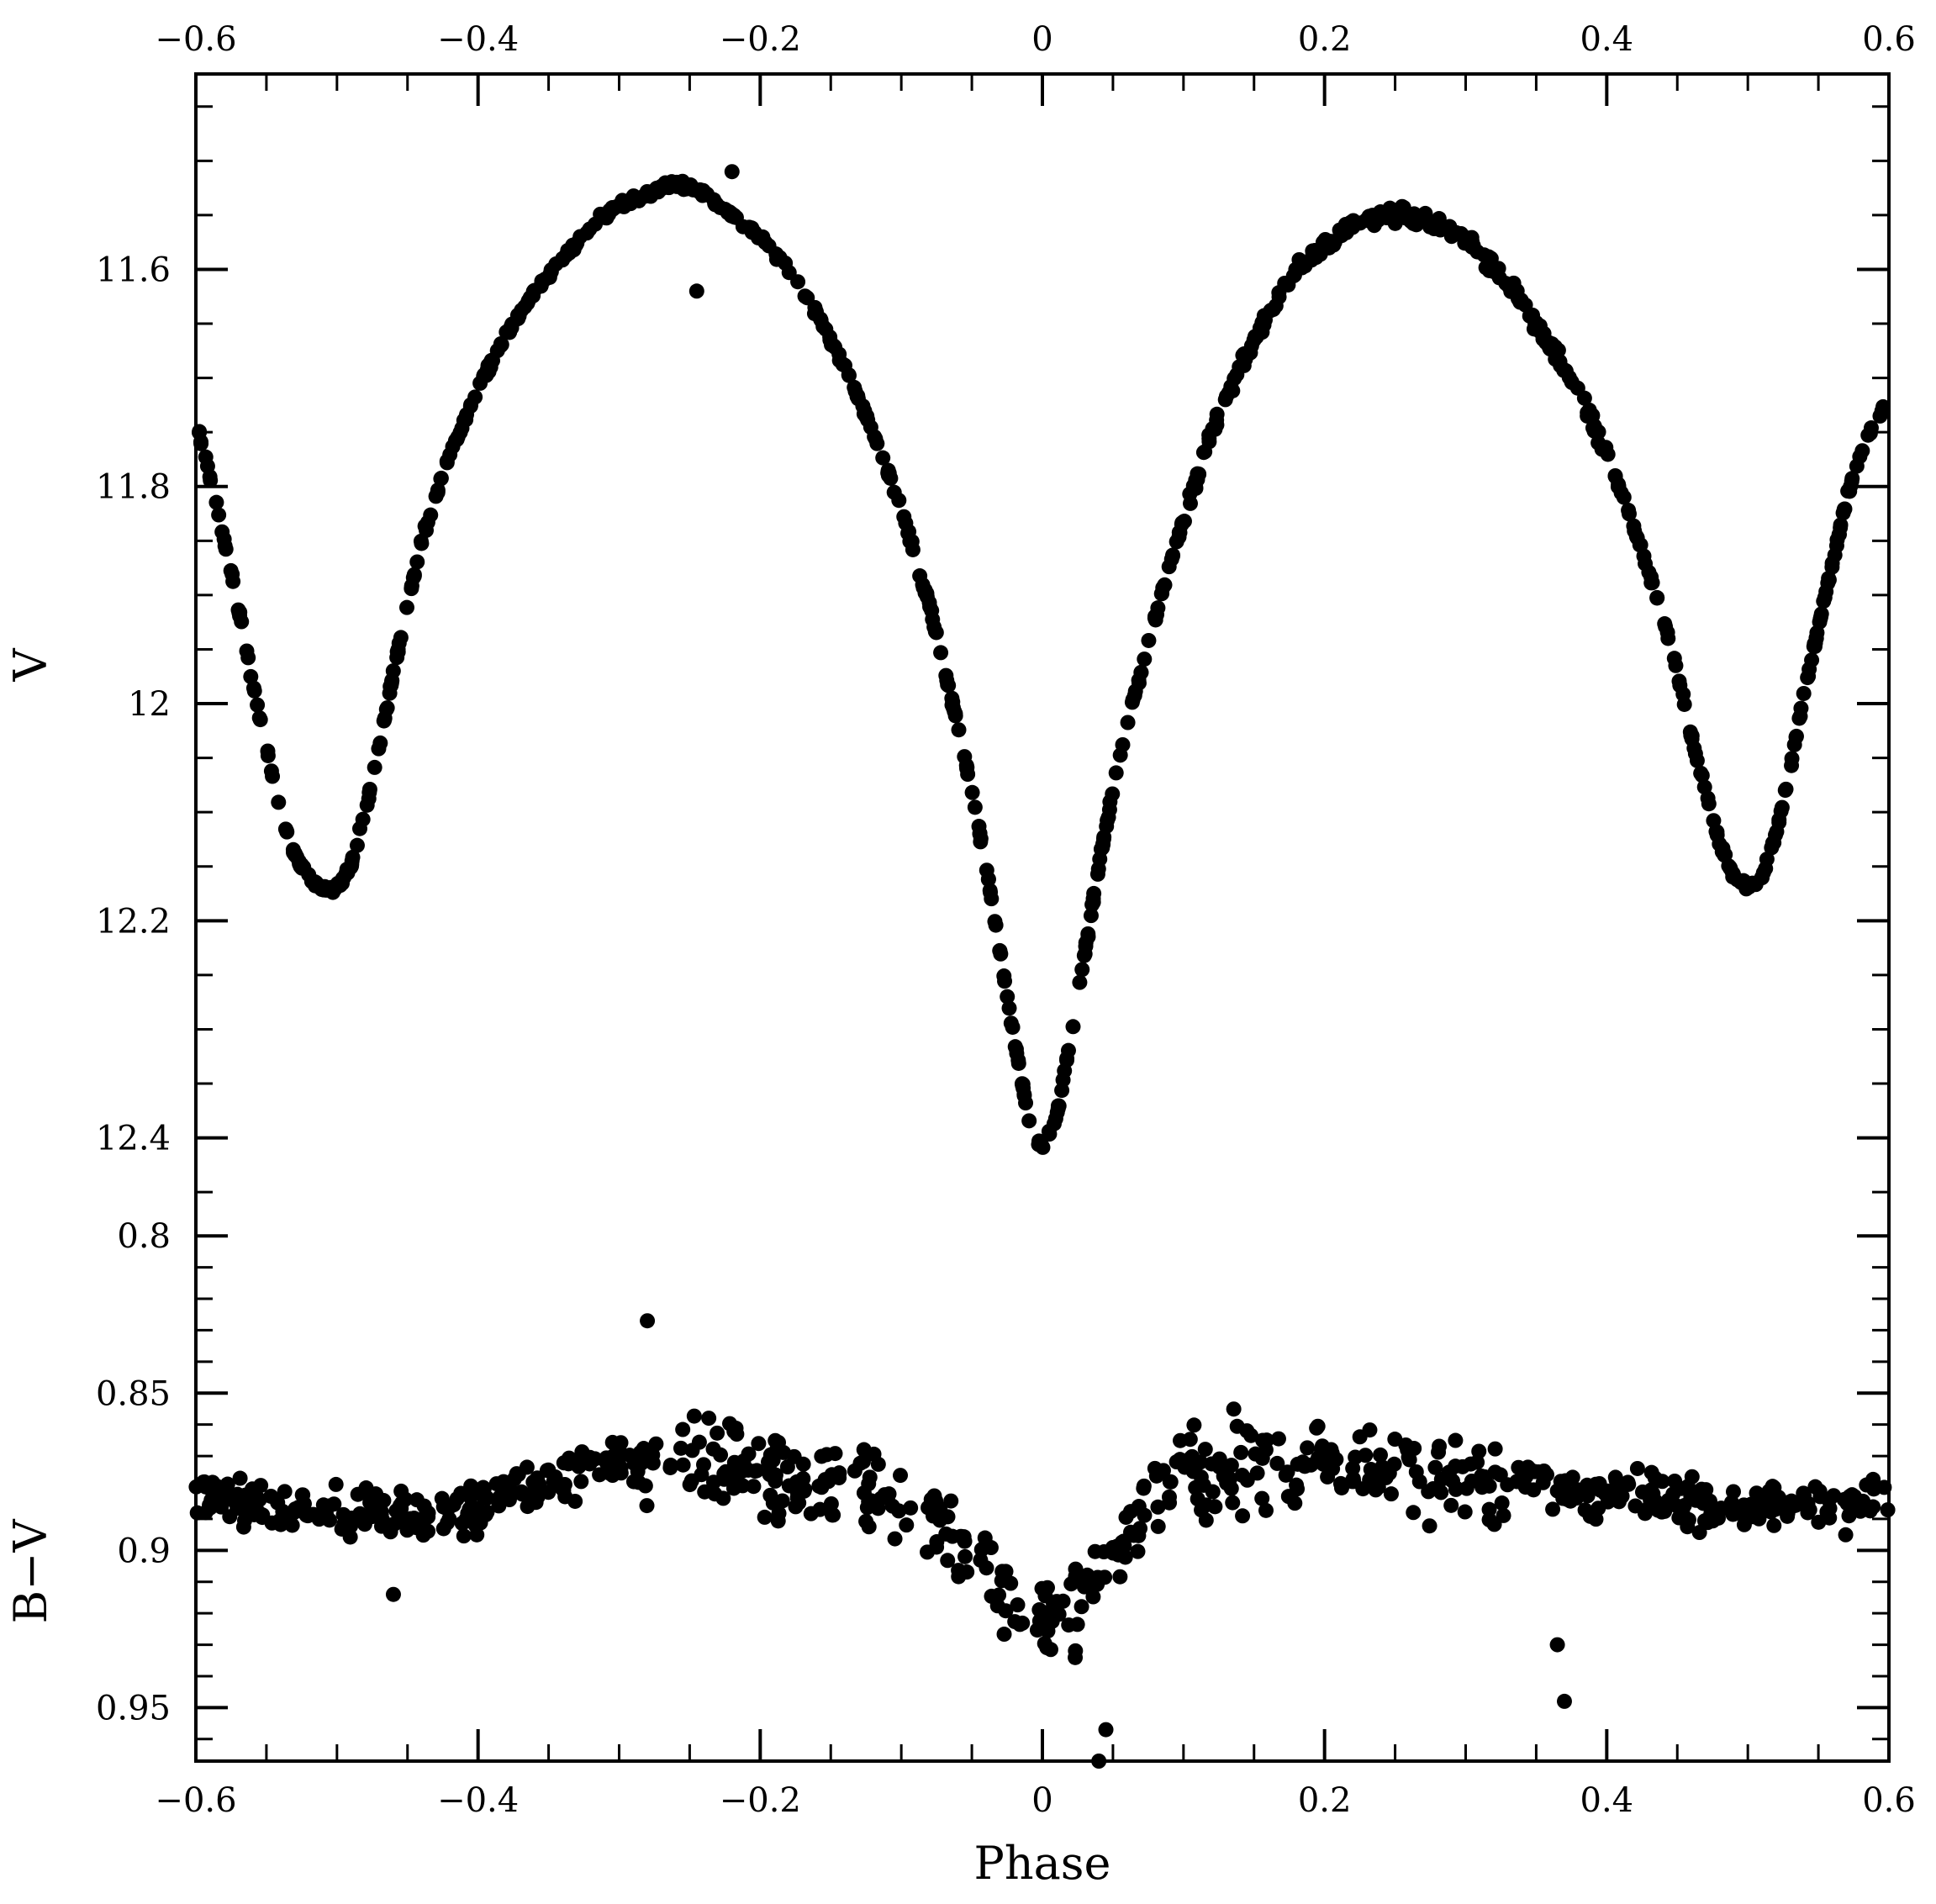  What do you see at coordinates (149, 704) in the screenshot?
I see `y-tick-label-v: 12` at bounding box center [149, 704].